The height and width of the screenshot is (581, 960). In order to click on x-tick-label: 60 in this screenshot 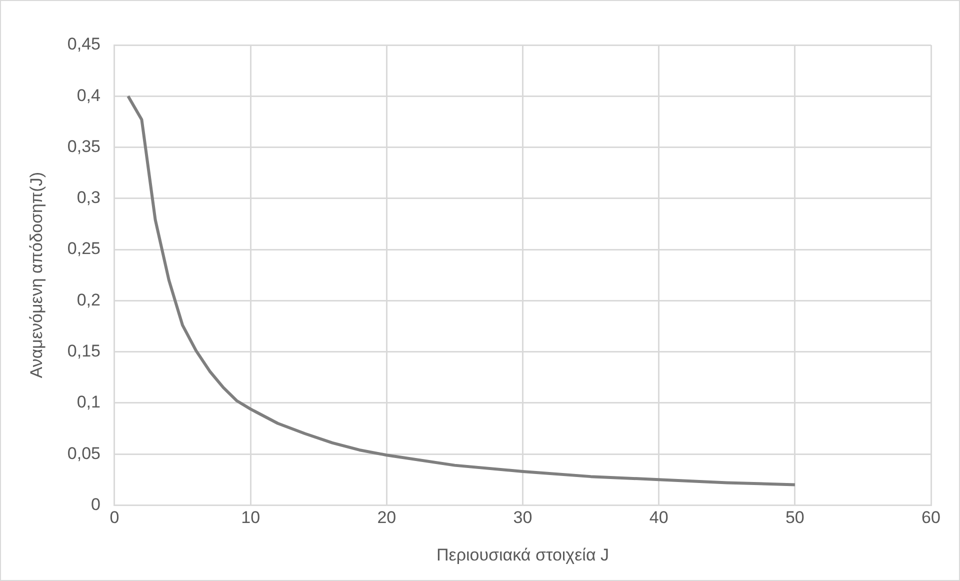, I will do `click(931, 518)`.